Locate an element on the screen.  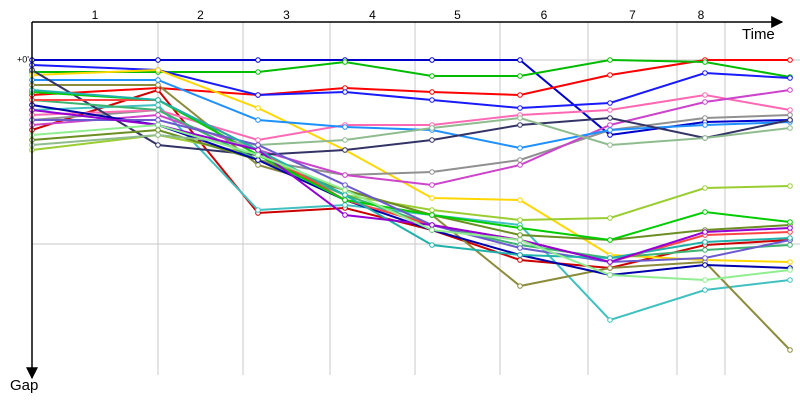
x-axis-title: Time is located at coordinates (758, 34).